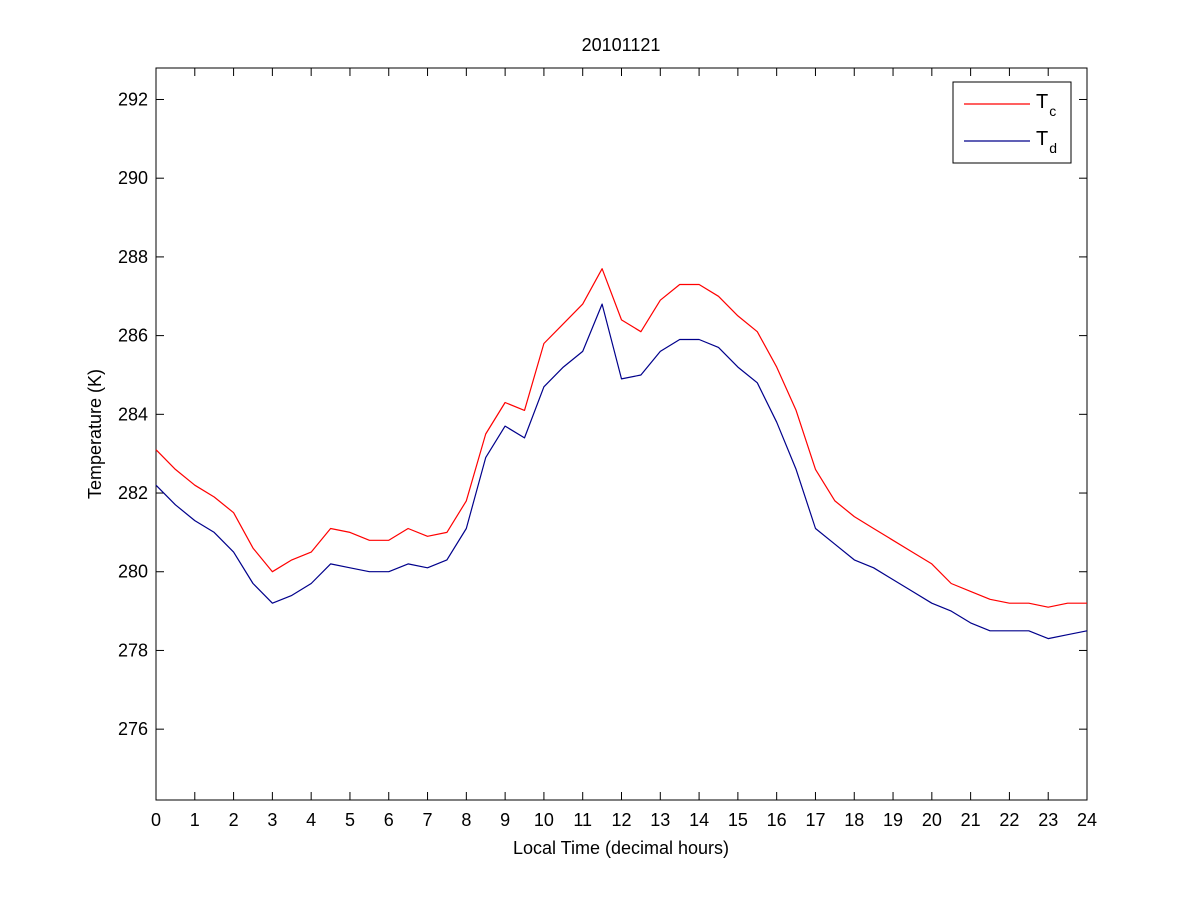 Image resolution: width=1201 pixels, height=900 pixels. Describe the element at coordinates (1009, 820) in the screenshot. I see `x-tick-label: 22` at that location.